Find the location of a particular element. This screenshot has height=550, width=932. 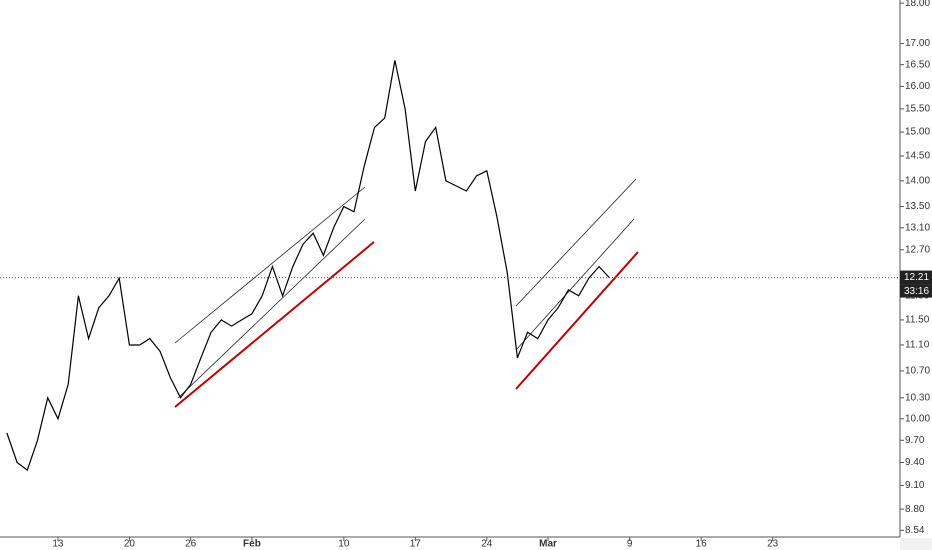

y-tick-label: 10.00 is located at coordinates (917, 418).